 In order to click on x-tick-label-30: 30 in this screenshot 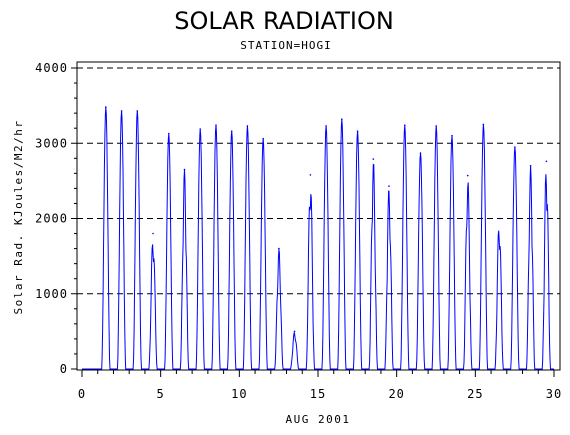, I will do `click(554, 394)`.